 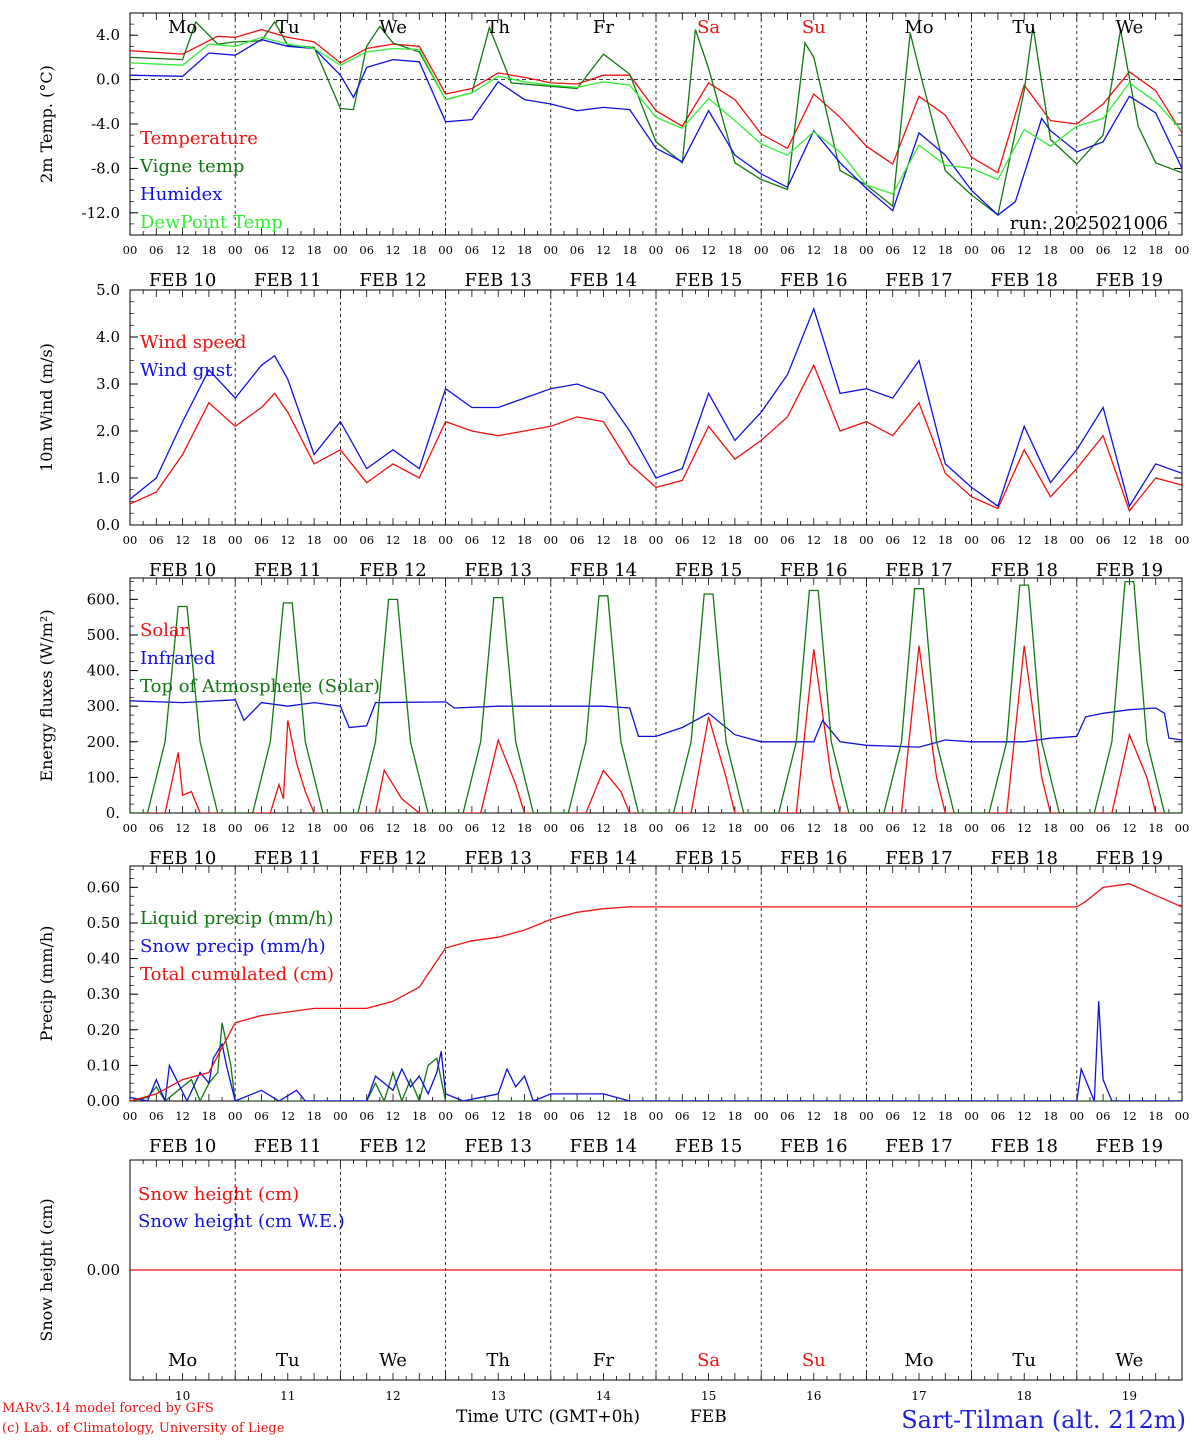 I want to click on precip-series-snow-precip-mm-h-, so click(x=656, y=1051).